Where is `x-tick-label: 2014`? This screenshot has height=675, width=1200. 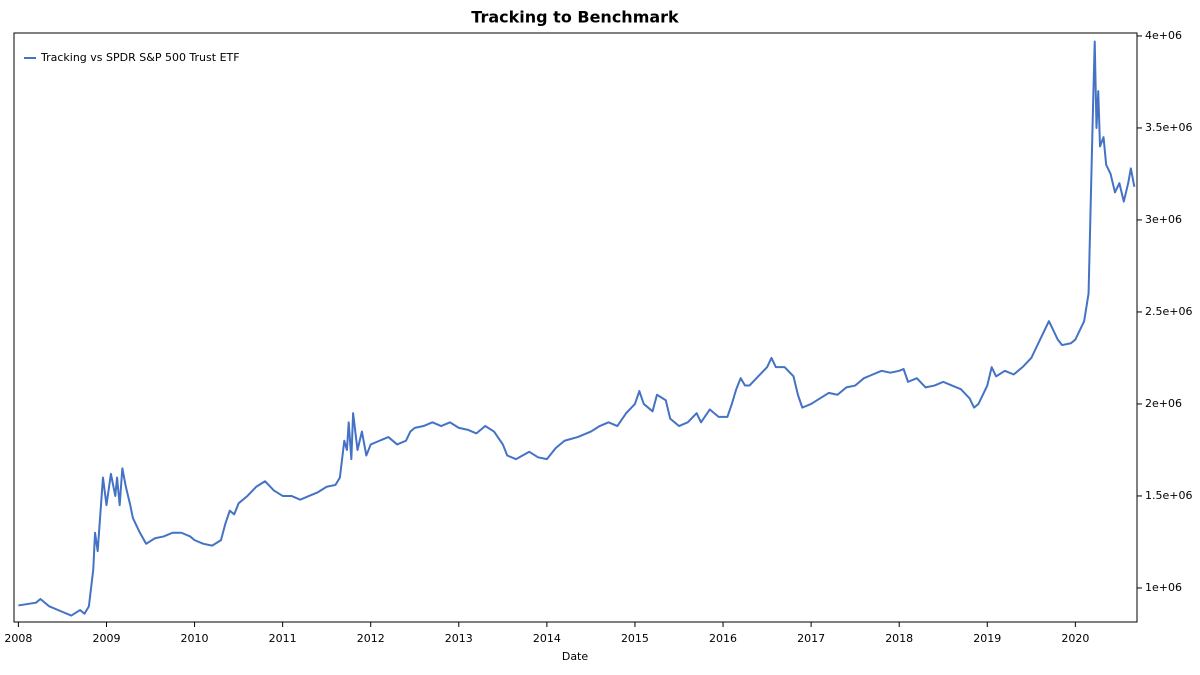 x-tick-label: 2014 is located at coordinates (547, 638).